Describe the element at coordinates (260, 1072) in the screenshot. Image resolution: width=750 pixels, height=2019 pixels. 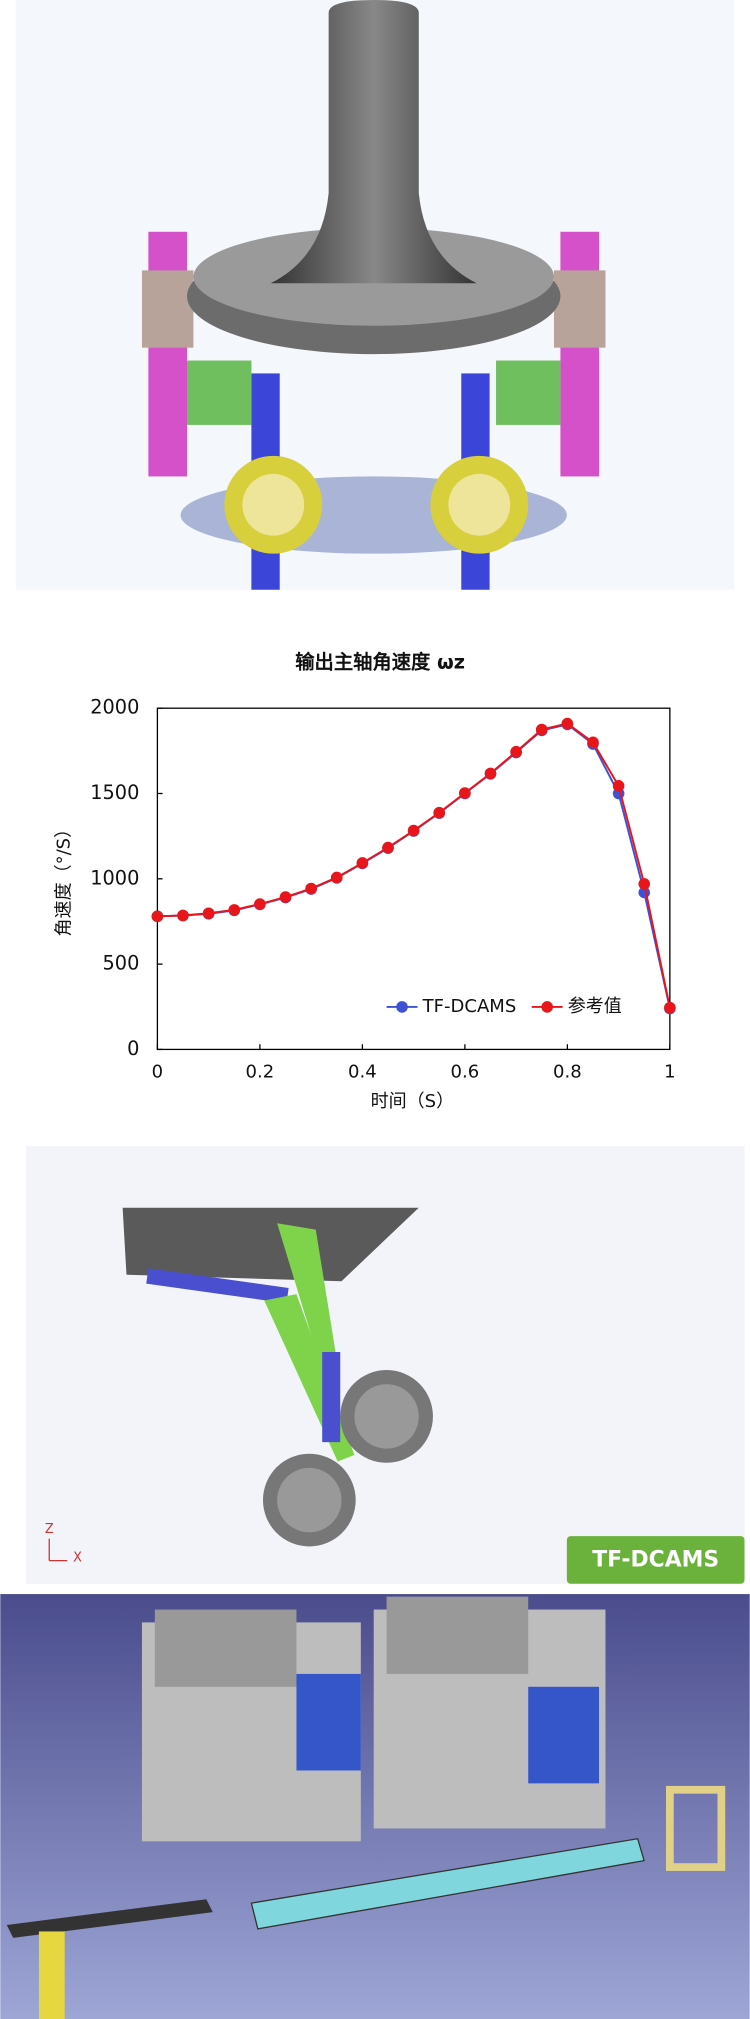
I see `x-tick-label: 0.2` at that location.